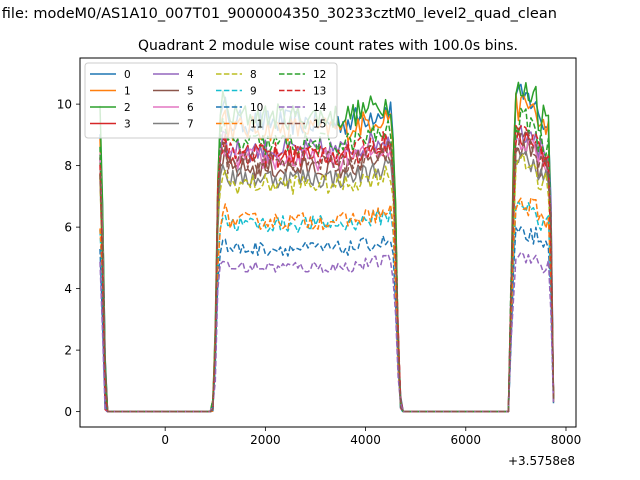  What do you see at coordinates (265, 440) in the screenshot?
I see `x-tick-label: 2000` at bounding box center [265, 440].